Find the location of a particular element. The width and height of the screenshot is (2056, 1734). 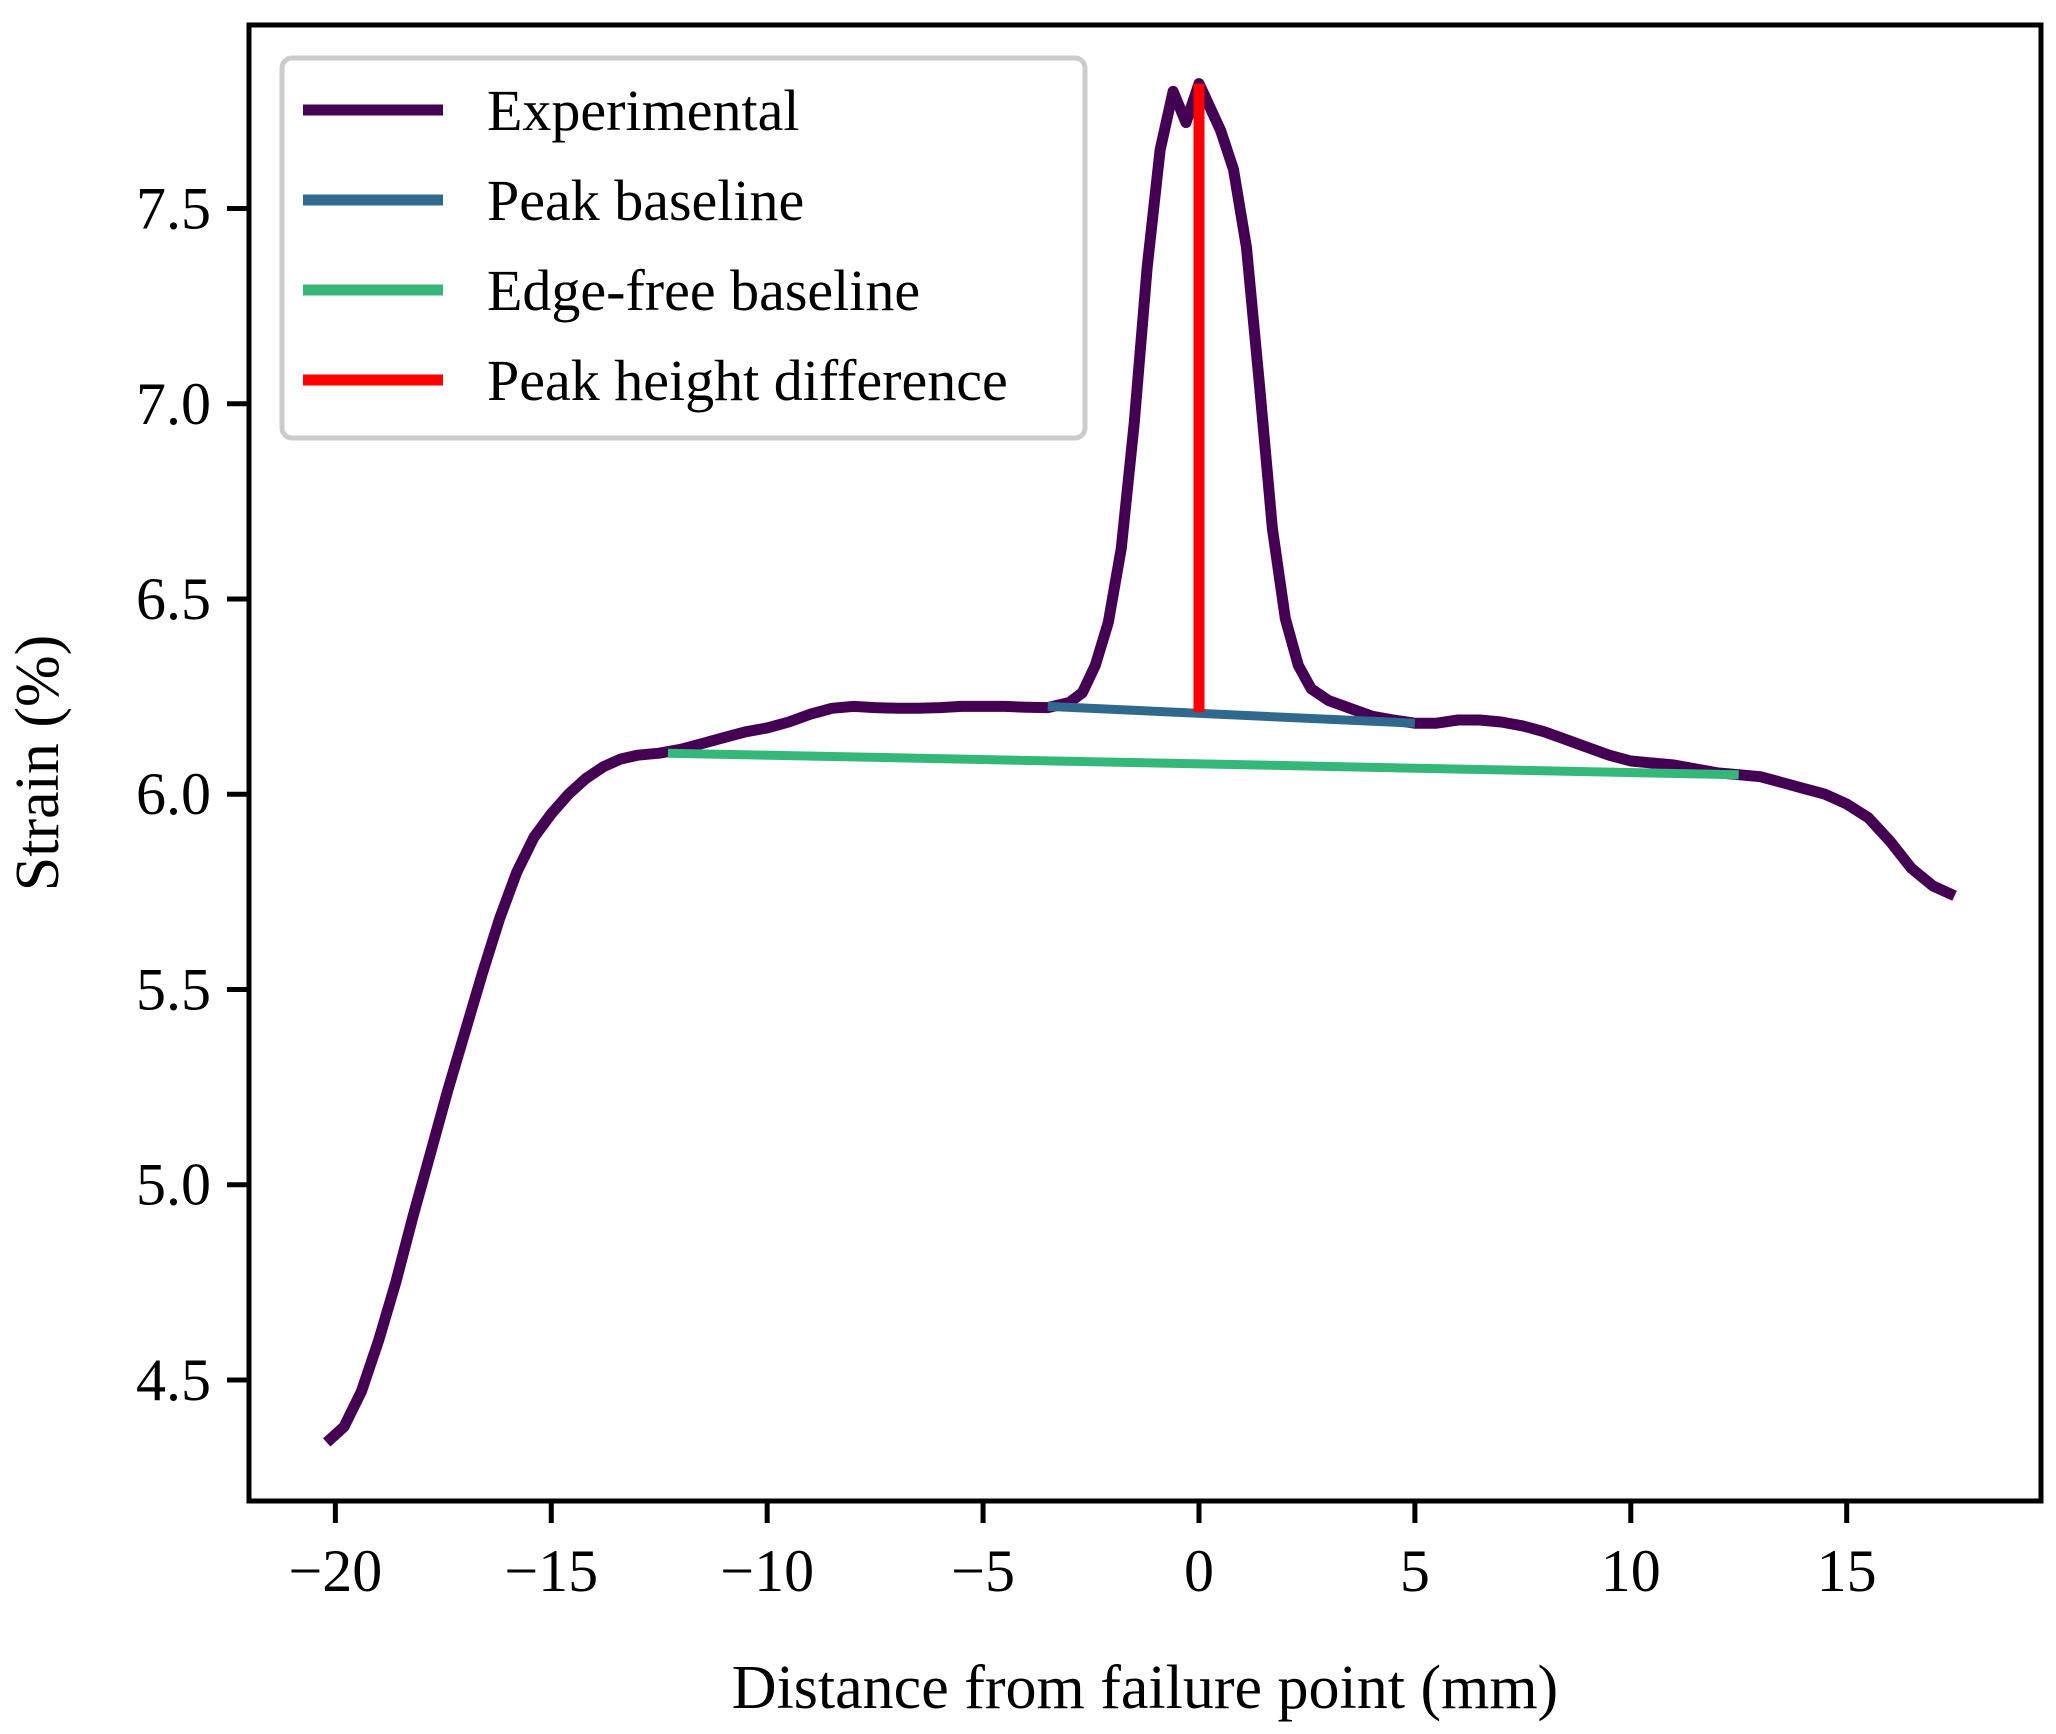

edge-free-baseline-line is located at coordinates (1203, 764).